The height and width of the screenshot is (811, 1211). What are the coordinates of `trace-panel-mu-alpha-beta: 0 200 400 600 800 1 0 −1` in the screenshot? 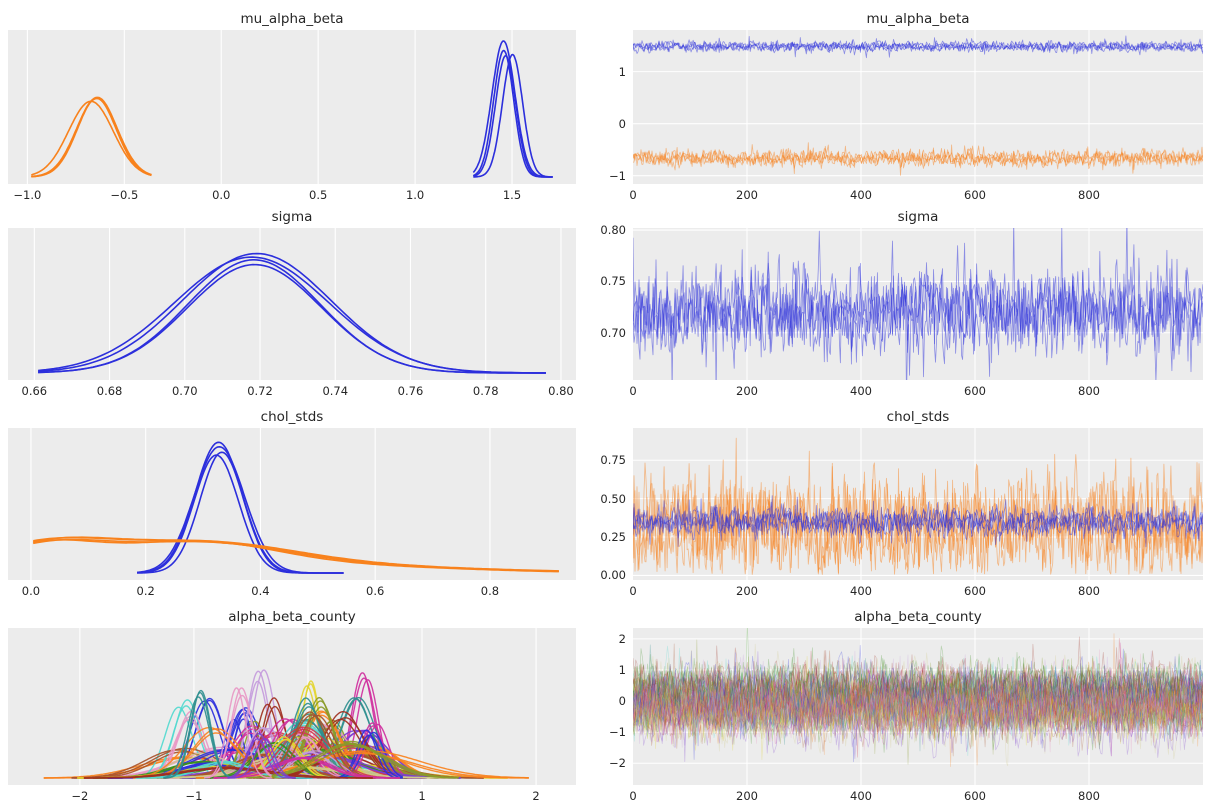 It's located at (906, 116).